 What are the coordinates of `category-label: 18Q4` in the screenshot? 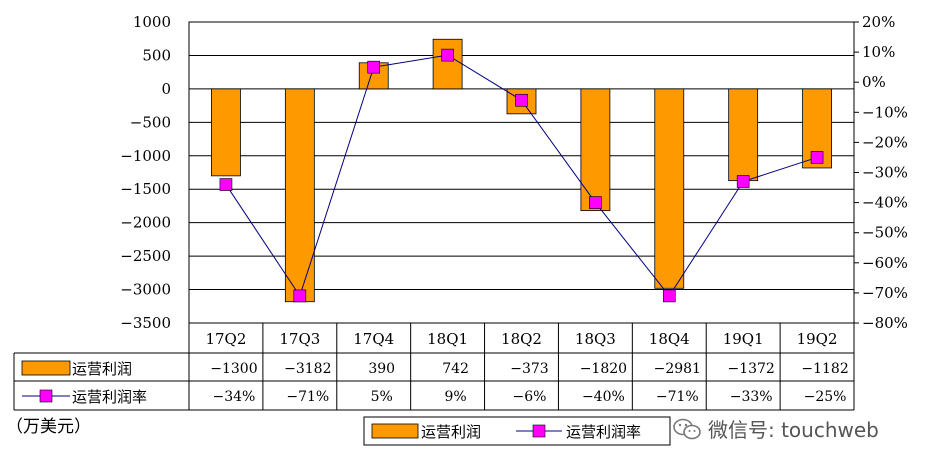 It's located at (669, 339).